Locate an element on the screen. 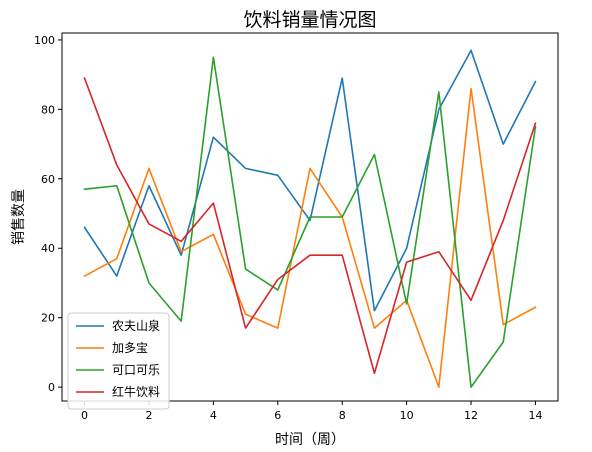 The image size is (592, 452). x-tick-label-2: 4 is located at coordinates (213, 415).